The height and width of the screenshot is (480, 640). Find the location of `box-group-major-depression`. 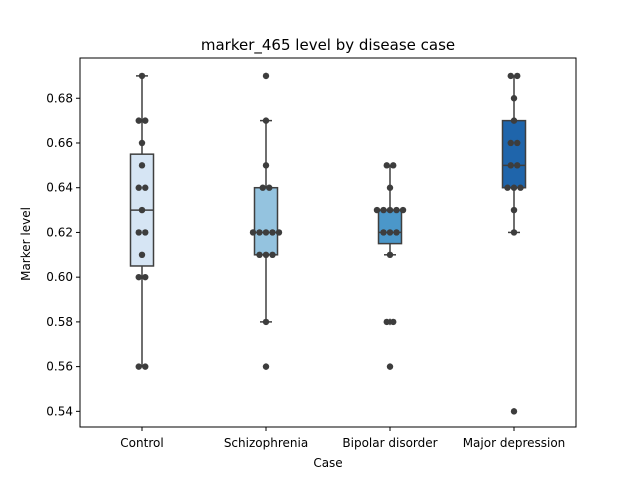

box-group-major-depression is located at coordinates (514, 243).